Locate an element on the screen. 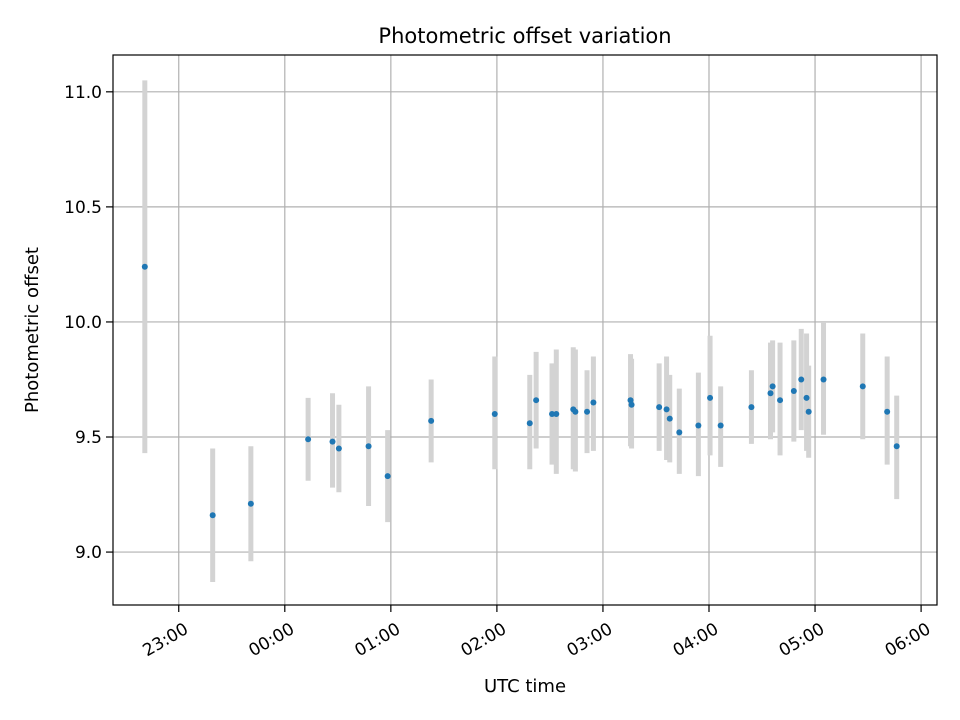  y-tick-label: 10.0 is located at coordinates (83, 323).